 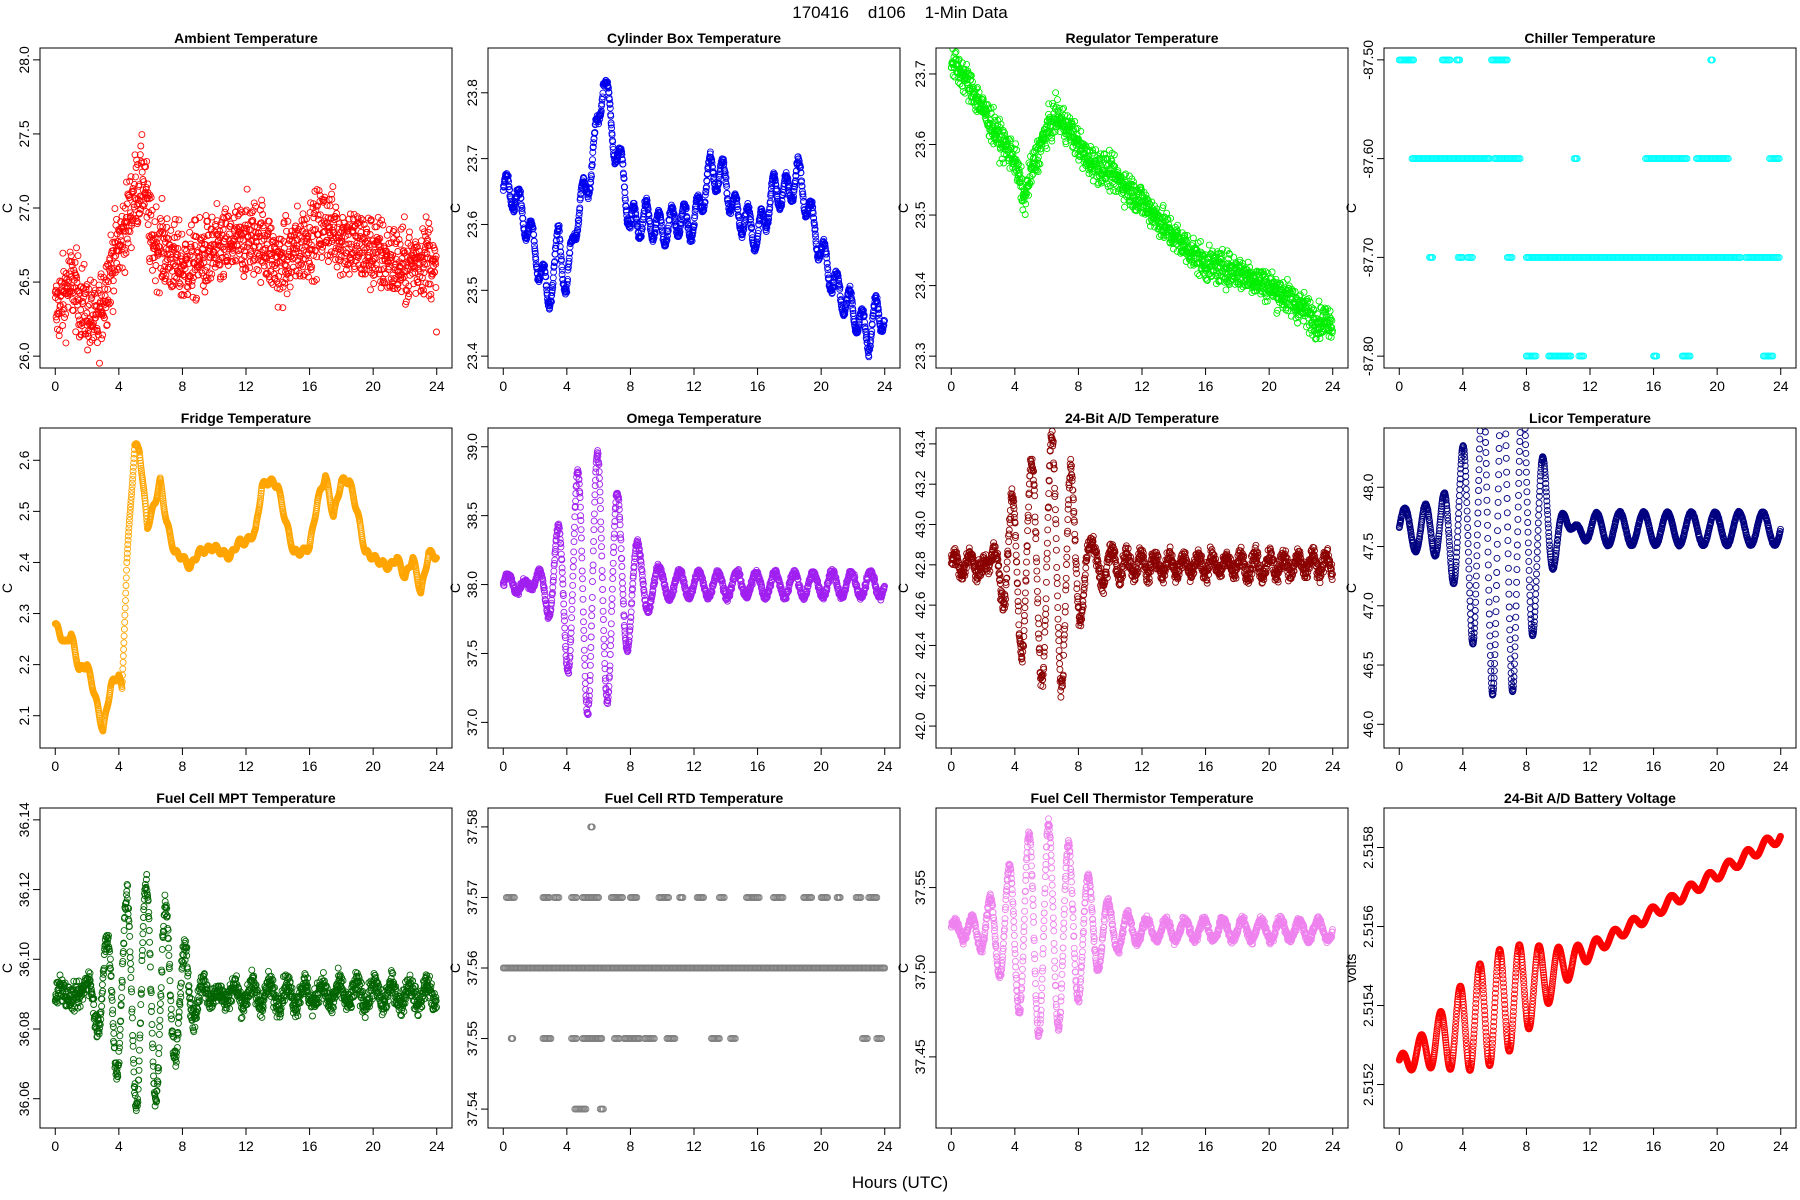 I want to click on x-tick-label: 0, so click(x=951, y=386).